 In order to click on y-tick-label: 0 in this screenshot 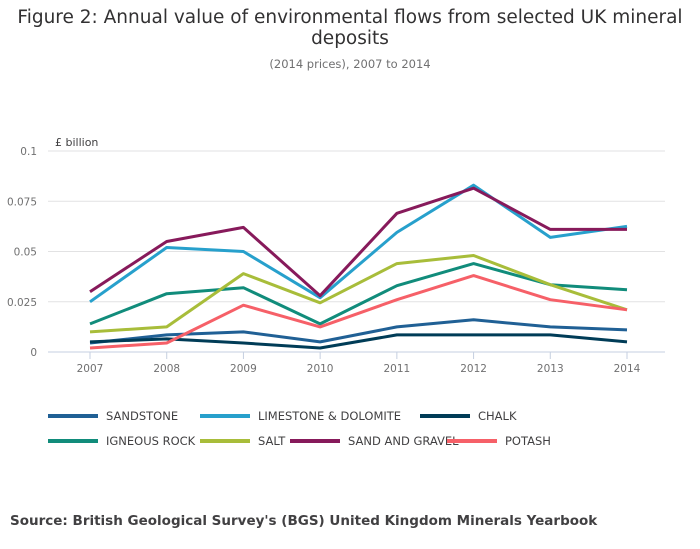, I will do `click(33, 353)`.